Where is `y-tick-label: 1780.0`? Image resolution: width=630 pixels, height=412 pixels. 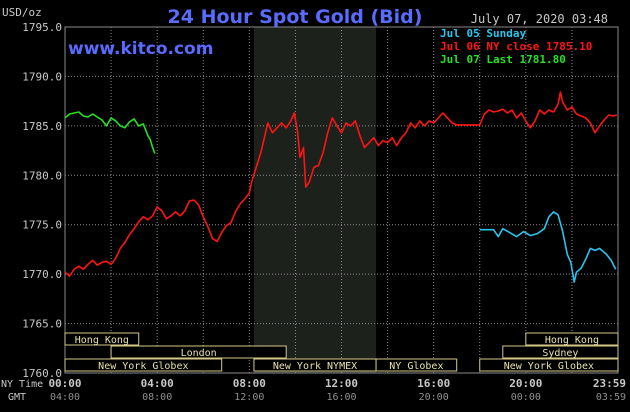
y-tick-label: 1780.0 is located at coordinates (42, 175).